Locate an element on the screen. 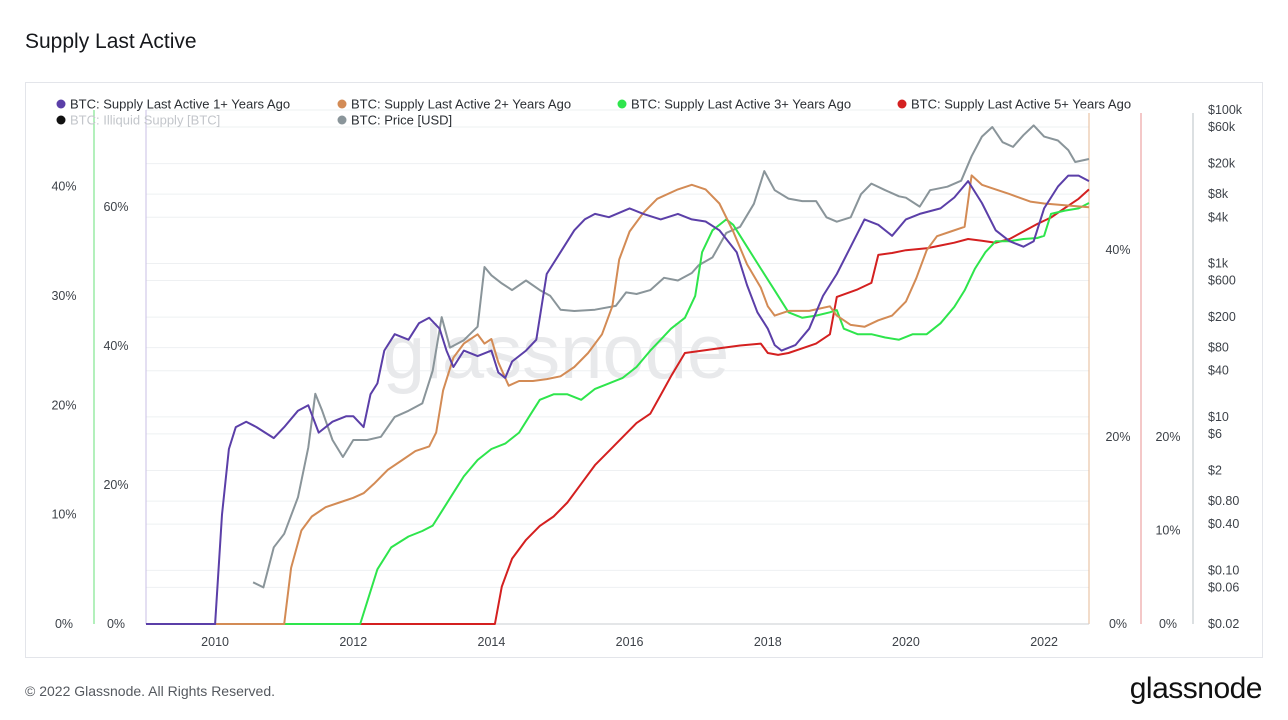  y-tick-price-16: $0.06 is located at coordinates (1223, 587).